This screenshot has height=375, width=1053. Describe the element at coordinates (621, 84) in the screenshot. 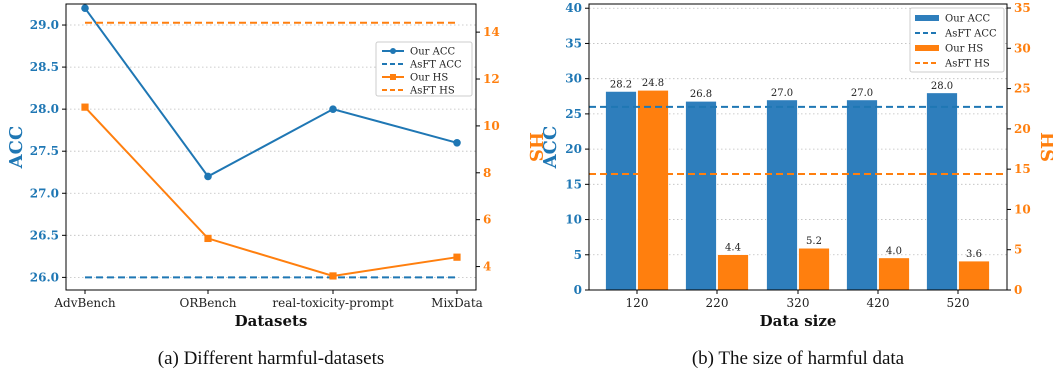

I see `bar-label-our-acc: 28.2` at that location.